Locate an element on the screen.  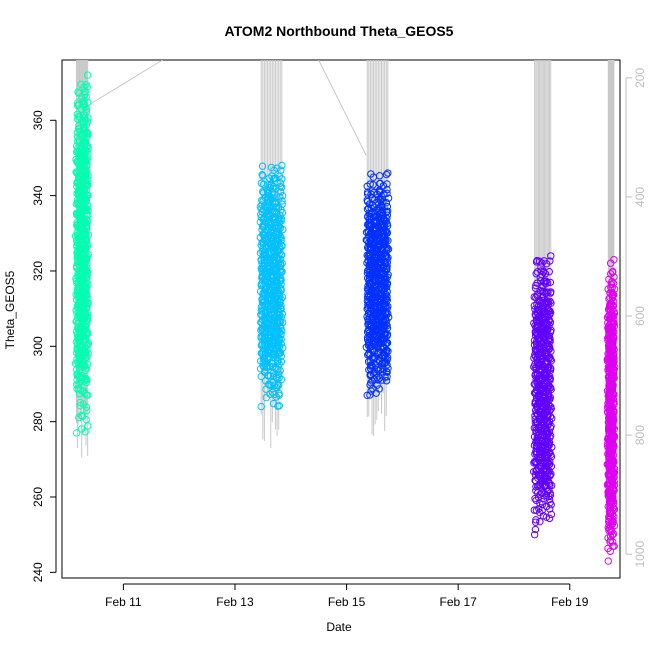
x-tick-label: Feb 15 is located at coordinates (347, 602).